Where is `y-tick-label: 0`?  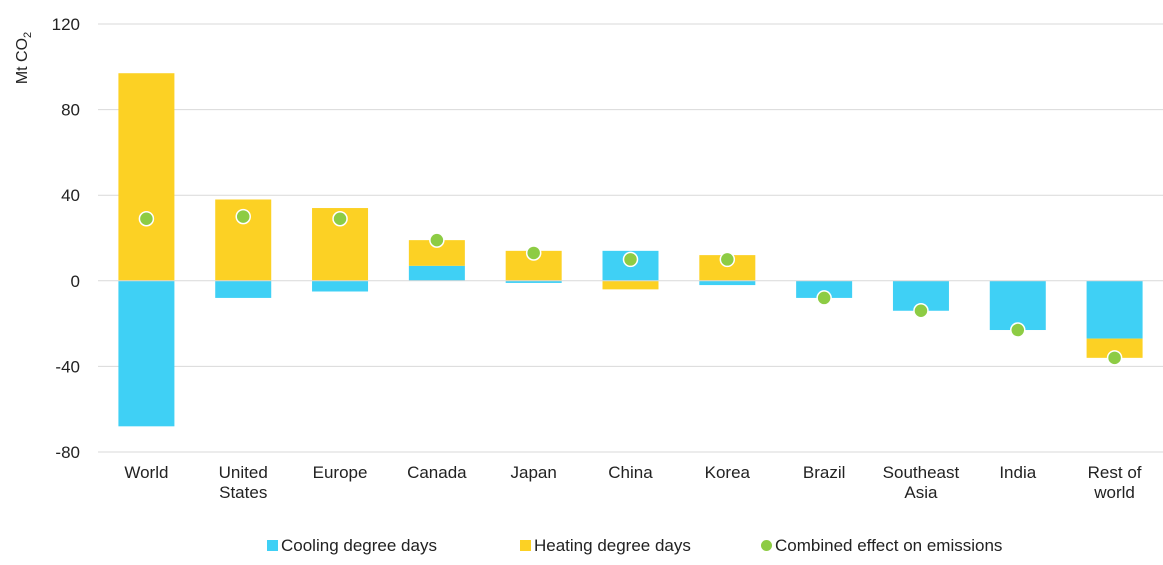
y-tick-label: 0 is located at coordinates (75, 281).